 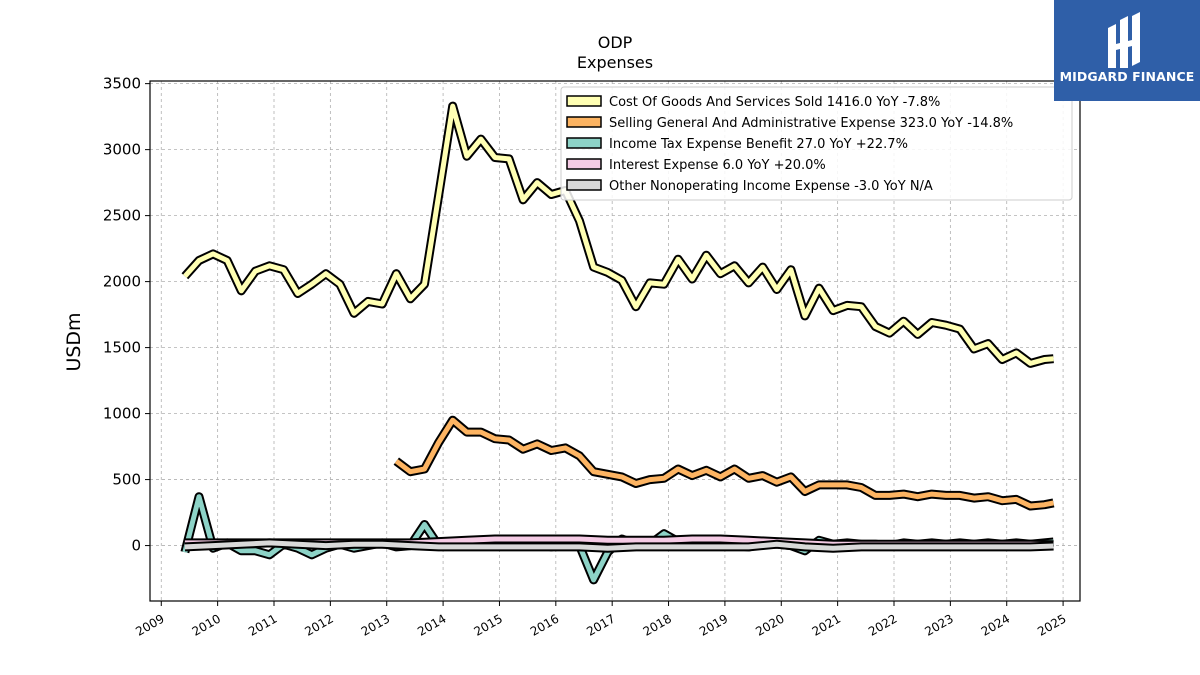 I want to click on y-tick-label: 0, so click(x=136, y=546).